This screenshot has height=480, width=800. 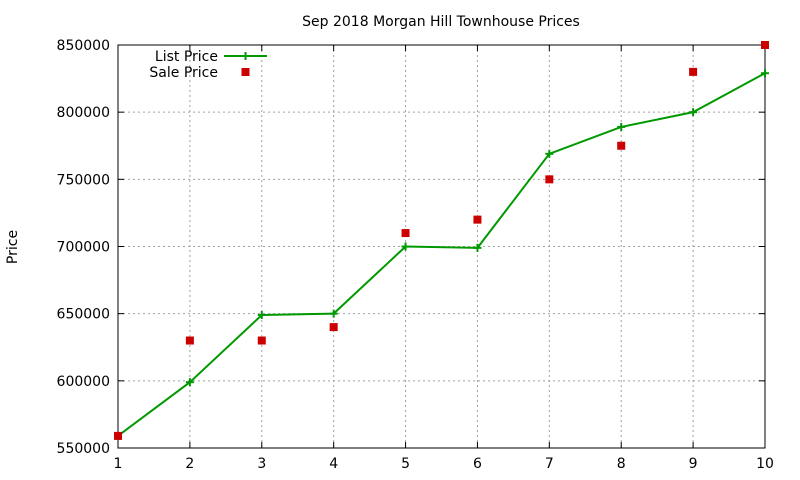 What do you see at coordinates (186, 57) in the screenshot?
I see `legend-list-price-label: List Price` at bounding box center [186, 57].